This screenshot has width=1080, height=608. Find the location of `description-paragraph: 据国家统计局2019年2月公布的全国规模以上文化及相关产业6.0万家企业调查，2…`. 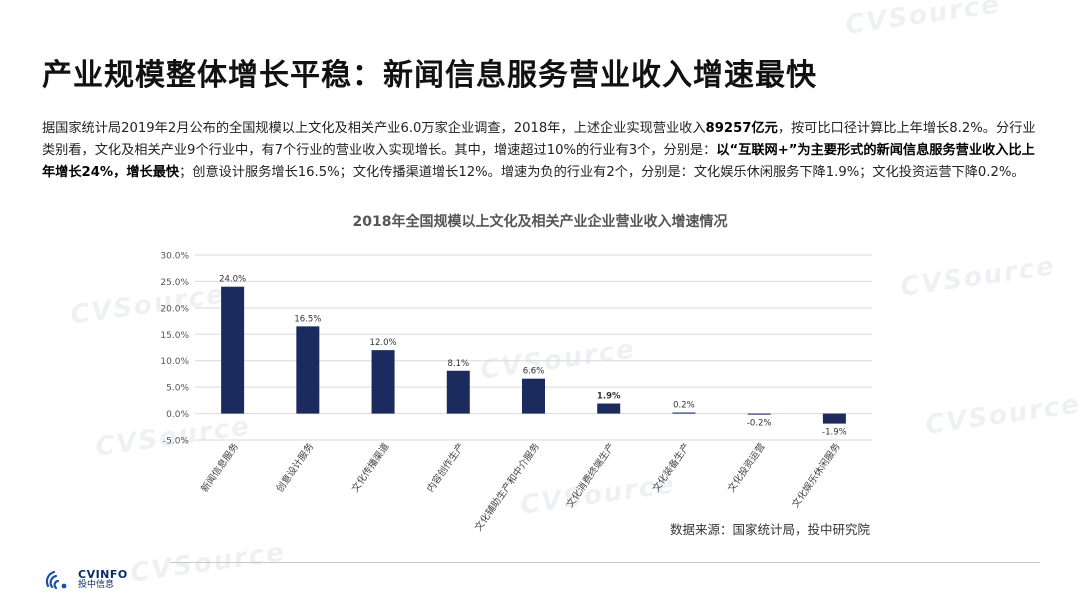

description-paragraph: 据国家统计局2019年2月公布的全国规模以上文化及相关产业6.0万家企业调查，2… is located at coordinates (542, 151).